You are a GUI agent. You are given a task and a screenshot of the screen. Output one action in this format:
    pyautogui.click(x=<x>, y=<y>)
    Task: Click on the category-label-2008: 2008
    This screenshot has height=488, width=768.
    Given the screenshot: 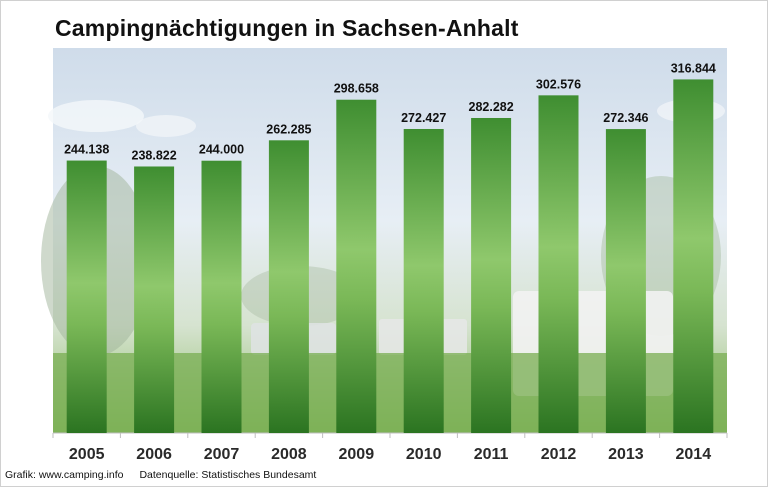 What is the action you would take?
    pyautogui.click(x=289, y=454)
    